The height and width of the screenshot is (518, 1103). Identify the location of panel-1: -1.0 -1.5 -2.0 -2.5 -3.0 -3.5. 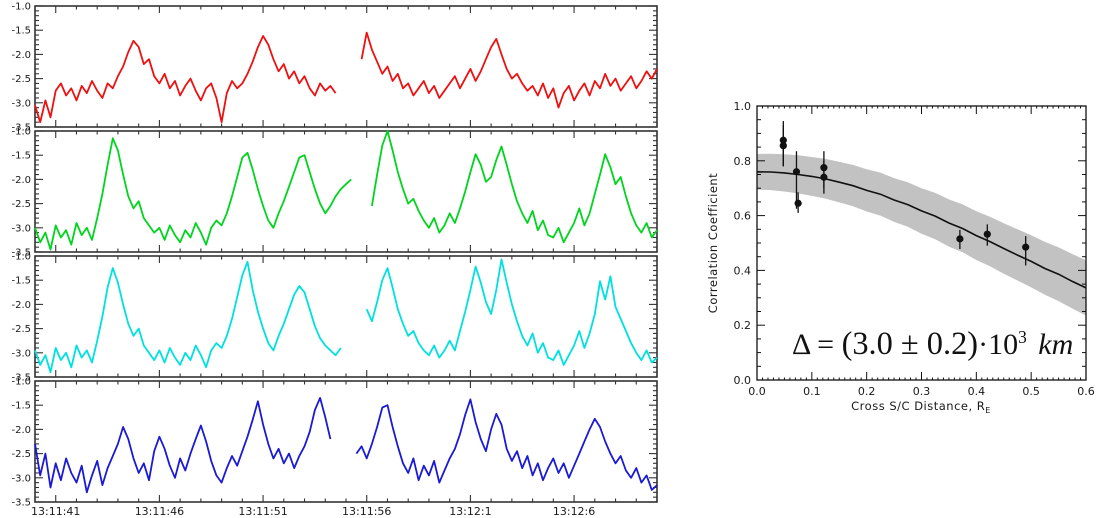
(334, 68).